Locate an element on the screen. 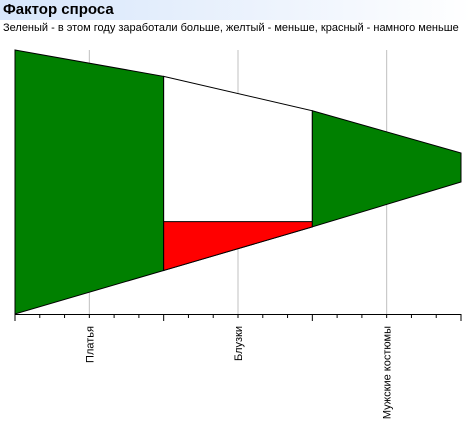 The width and height of the screenshot is (472, 437). category-label: Платья is located at coordinates (90, 344).